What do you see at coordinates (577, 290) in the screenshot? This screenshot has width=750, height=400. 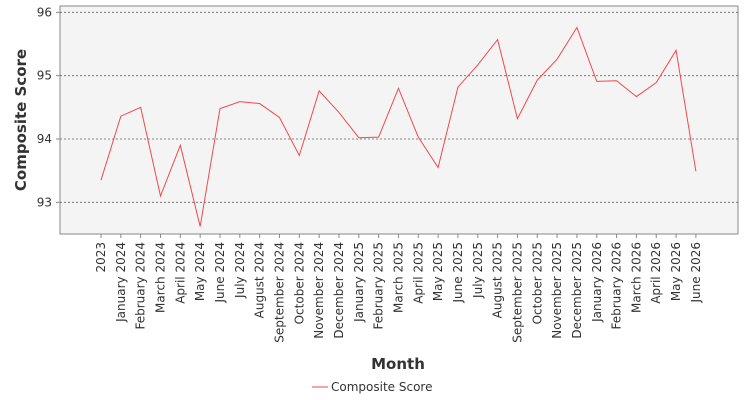 I see `x-tick-label: December 2025` at bounding box center [577, 290].